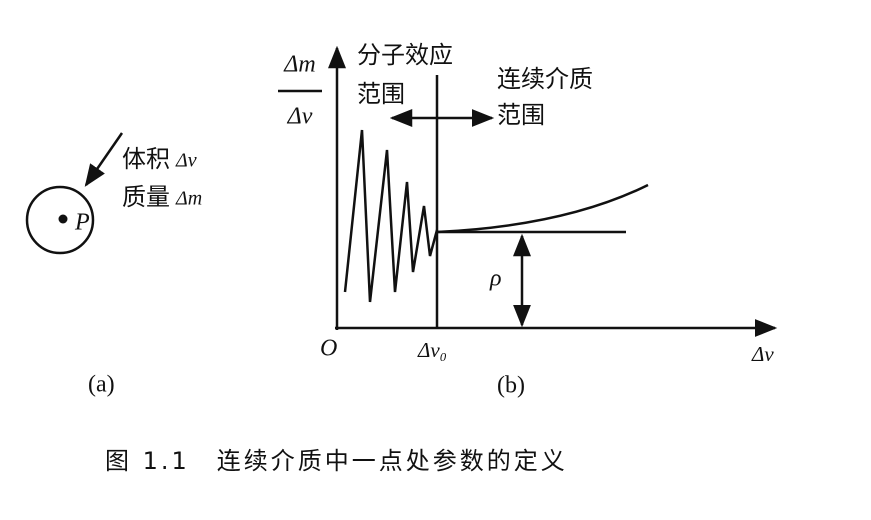 This screenshot has height=520, width=871. What do you see at coordinates (432, 350) in the screenshot?
I see `x-mark-label: Δv₀` at bounding box center [432, 350].